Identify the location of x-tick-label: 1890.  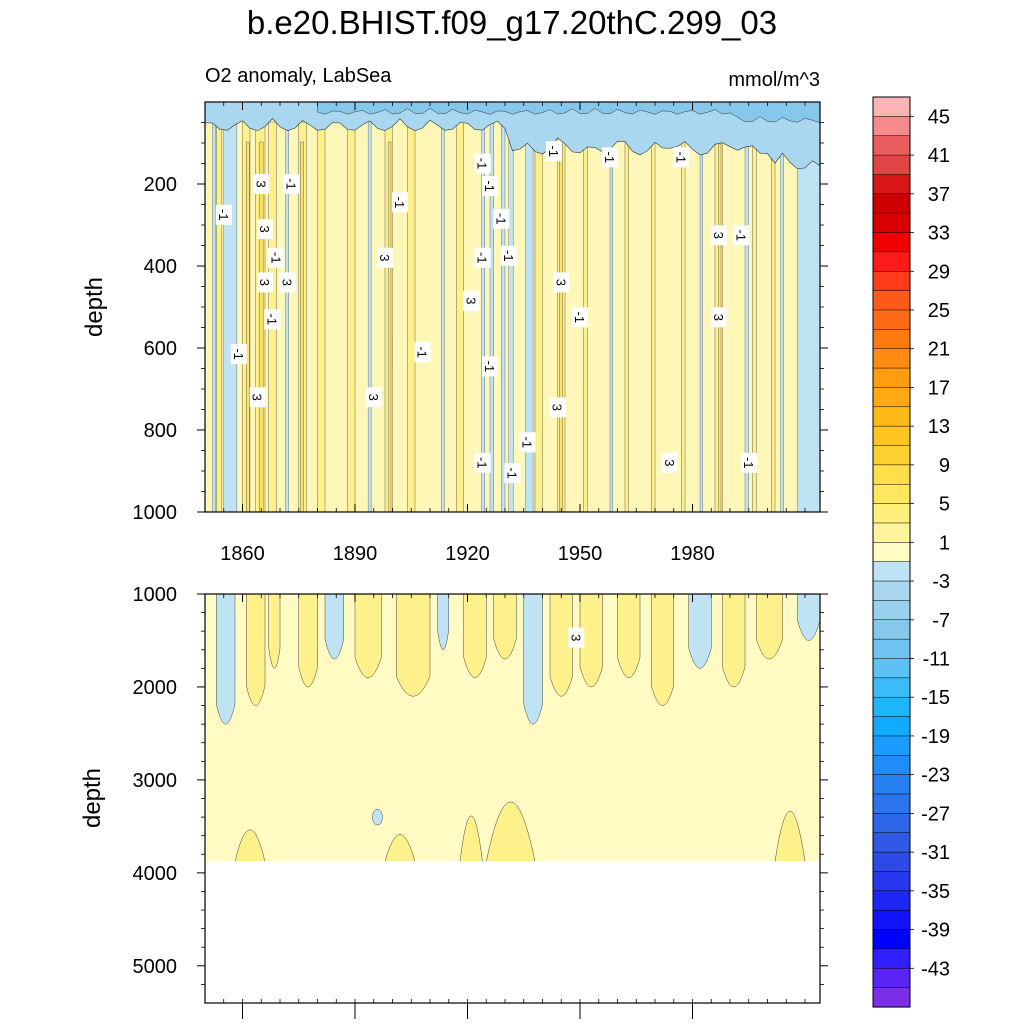
(355, 554).